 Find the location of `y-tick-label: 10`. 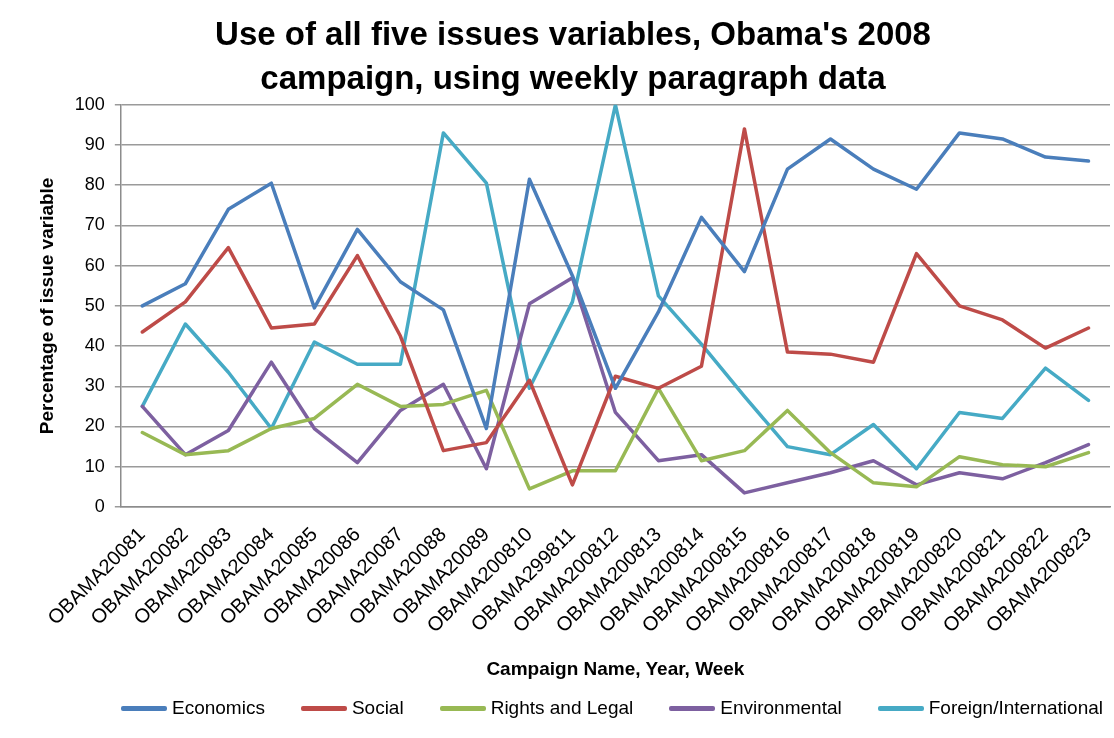

y-tick-label: 10 is located at coordinates (94, 465).